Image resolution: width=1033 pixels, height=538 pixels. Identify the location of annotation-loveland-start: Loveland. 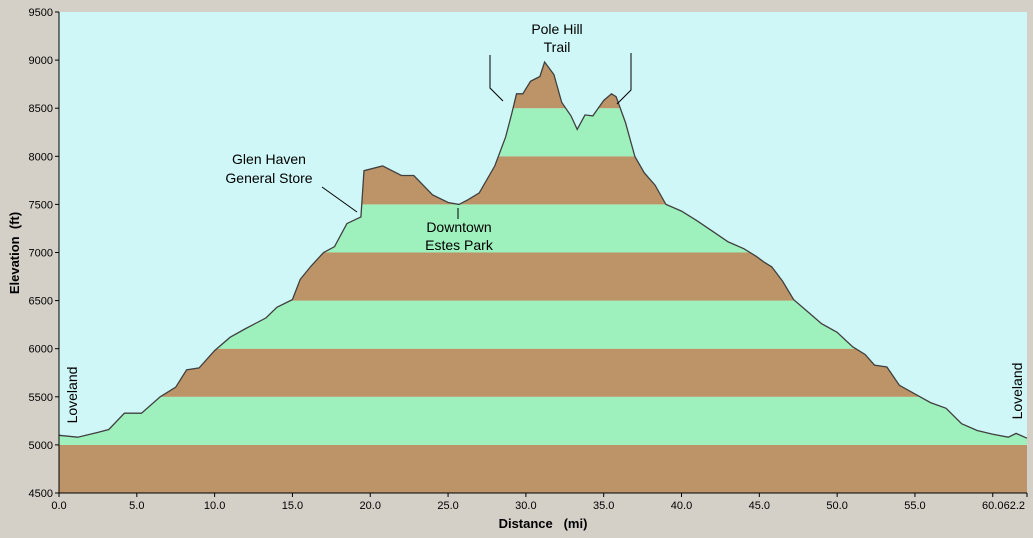
(72, 395).